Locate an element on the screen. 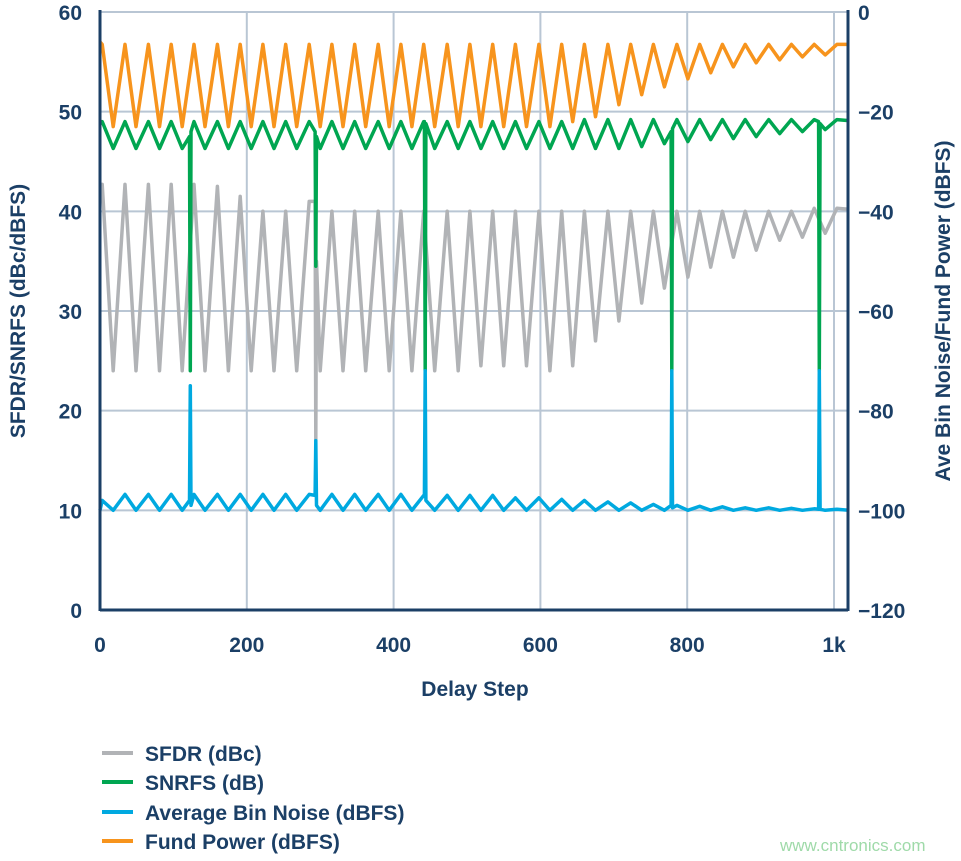  x-tick-label: 400 is located at coordinates (393, 645).